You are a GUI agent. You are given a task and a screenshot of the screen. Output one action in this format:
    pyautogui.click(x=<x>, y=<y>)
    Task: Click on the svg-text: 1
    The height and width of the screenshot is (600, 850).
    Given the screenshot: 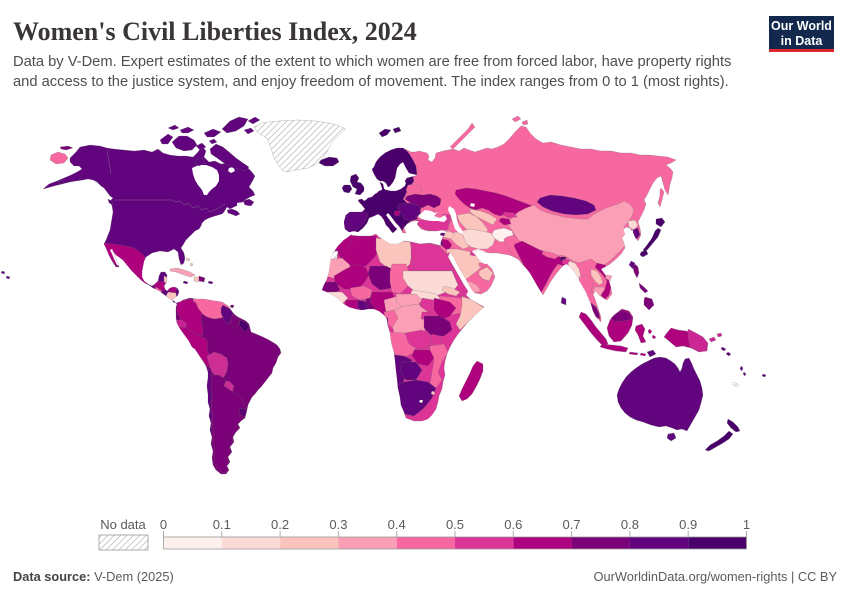 What is the action you would take?
    pyautogui.click(x=746, y=524)
    